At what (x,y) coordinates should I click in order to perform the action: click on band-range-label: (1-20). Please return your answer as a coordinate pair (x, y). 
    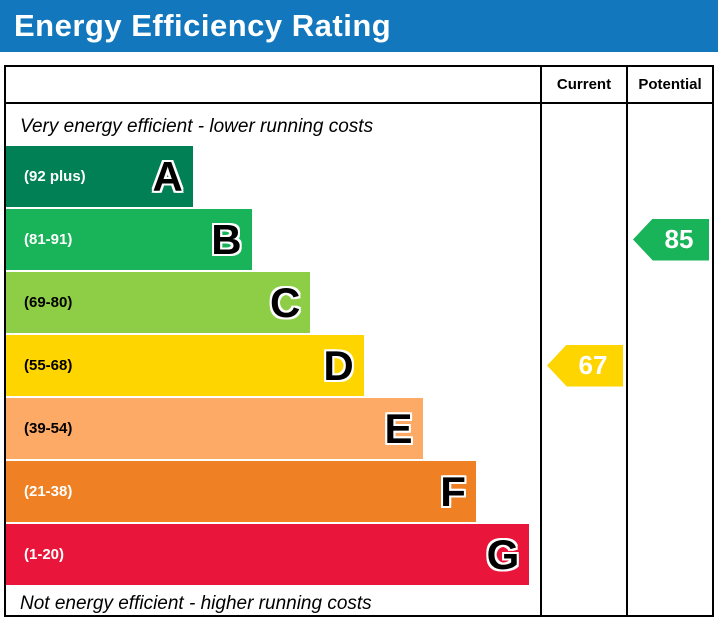
    Looking at the image, I should click on (44, 554).